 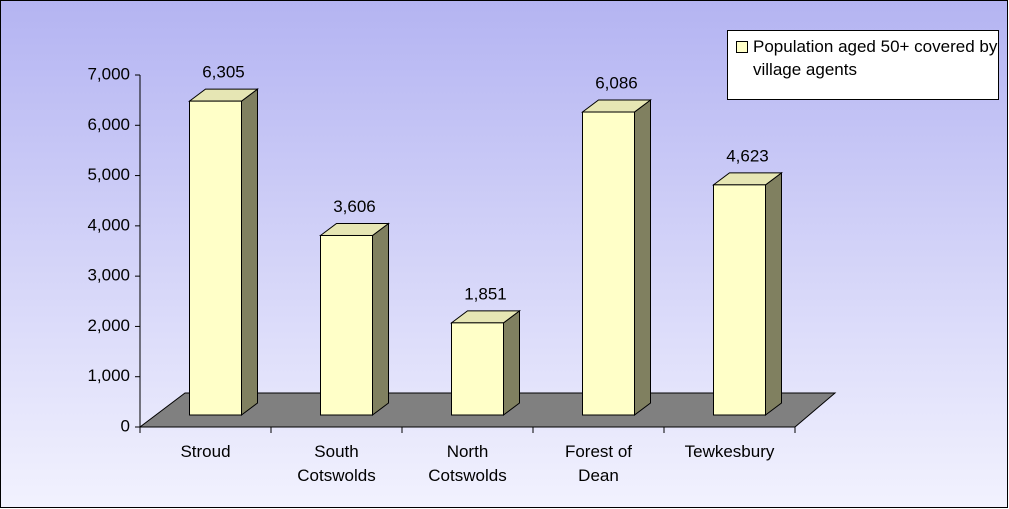 What do you see at coordinates (729, 451) in the screenshot?
I see `x-tick-label: Tewkesbury` at bounding box center [729, 451].